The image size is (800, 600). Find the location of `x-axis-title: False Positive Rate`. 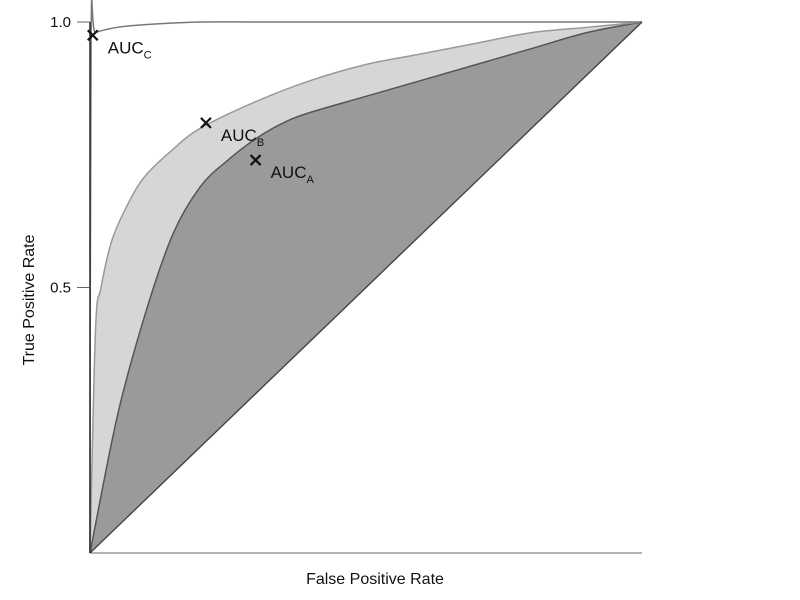

x-axis-title: False Positive Rate is located at coordinates (375, 579).